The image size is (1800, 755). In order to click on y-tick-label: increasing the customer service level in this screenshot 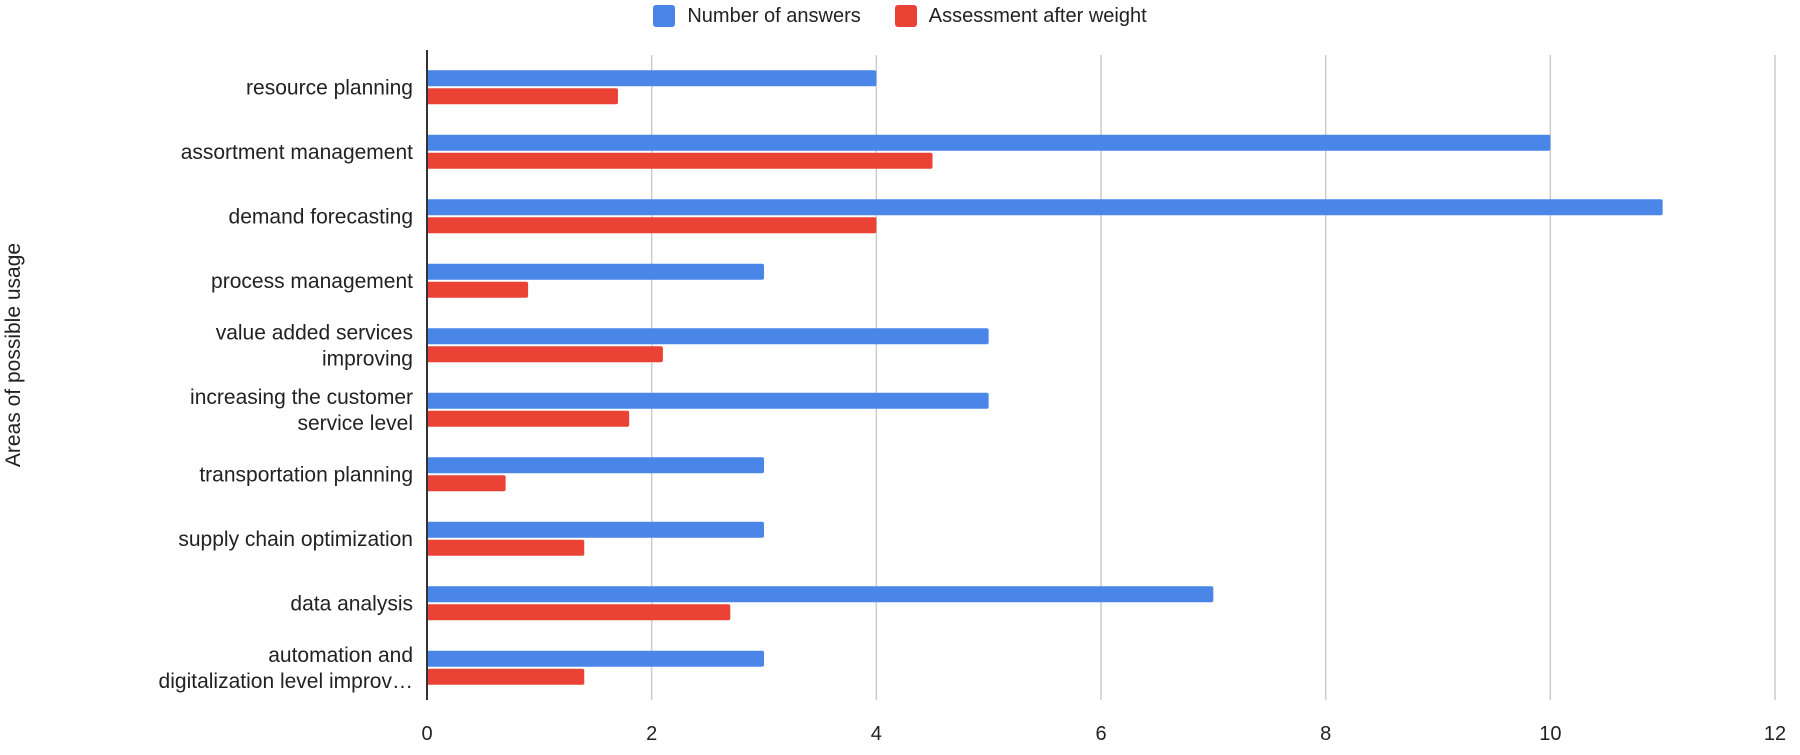, I will do `click(301, 410)`.